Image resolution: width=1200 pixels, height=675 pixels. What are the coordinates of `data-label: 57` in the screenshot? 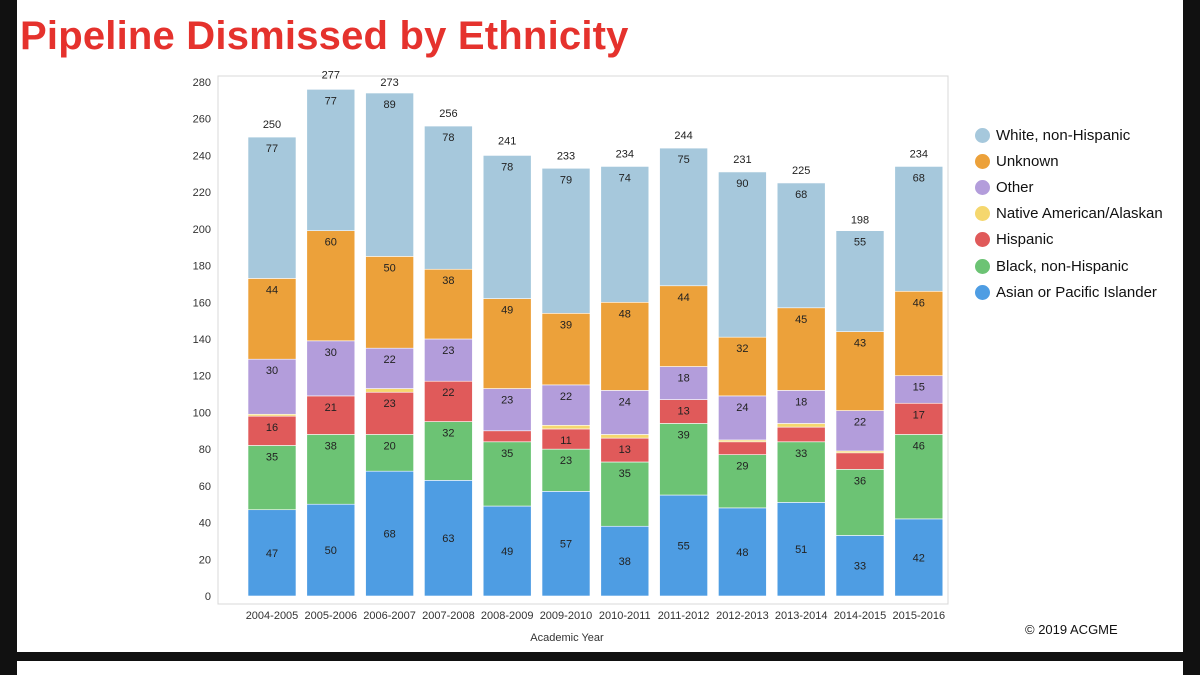 It's located at (566, 545).